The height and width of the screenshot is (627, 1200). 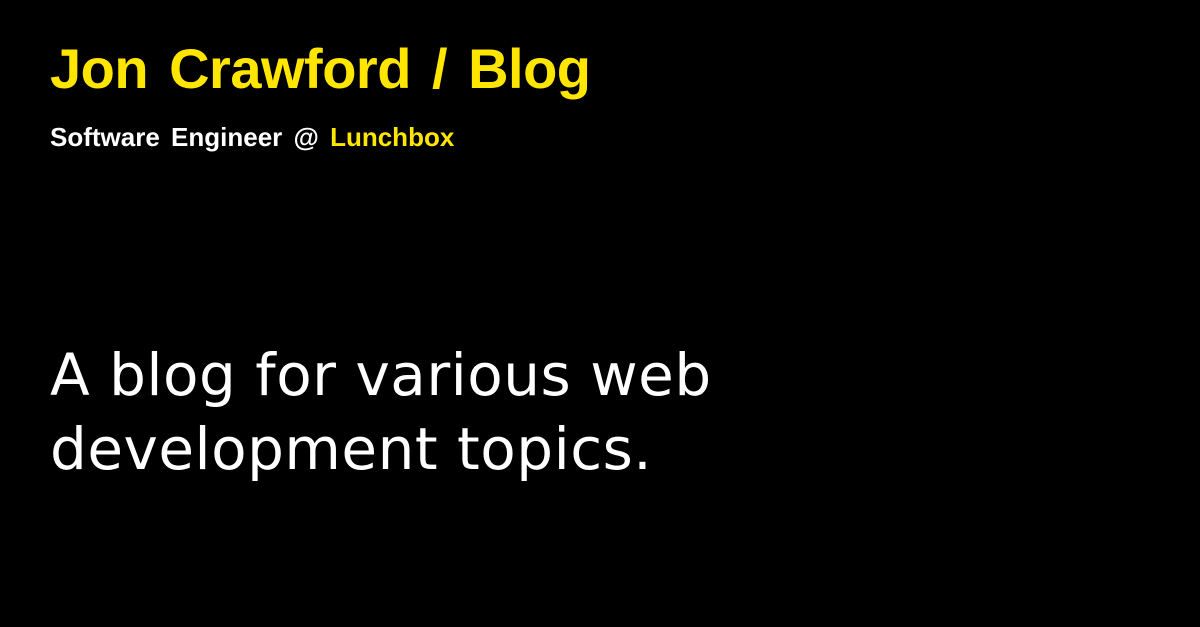 What do you see at coordinates (392, 137) in the screenshot?
I see `company-name: Lunchbox` at bounding box center [392, 137].